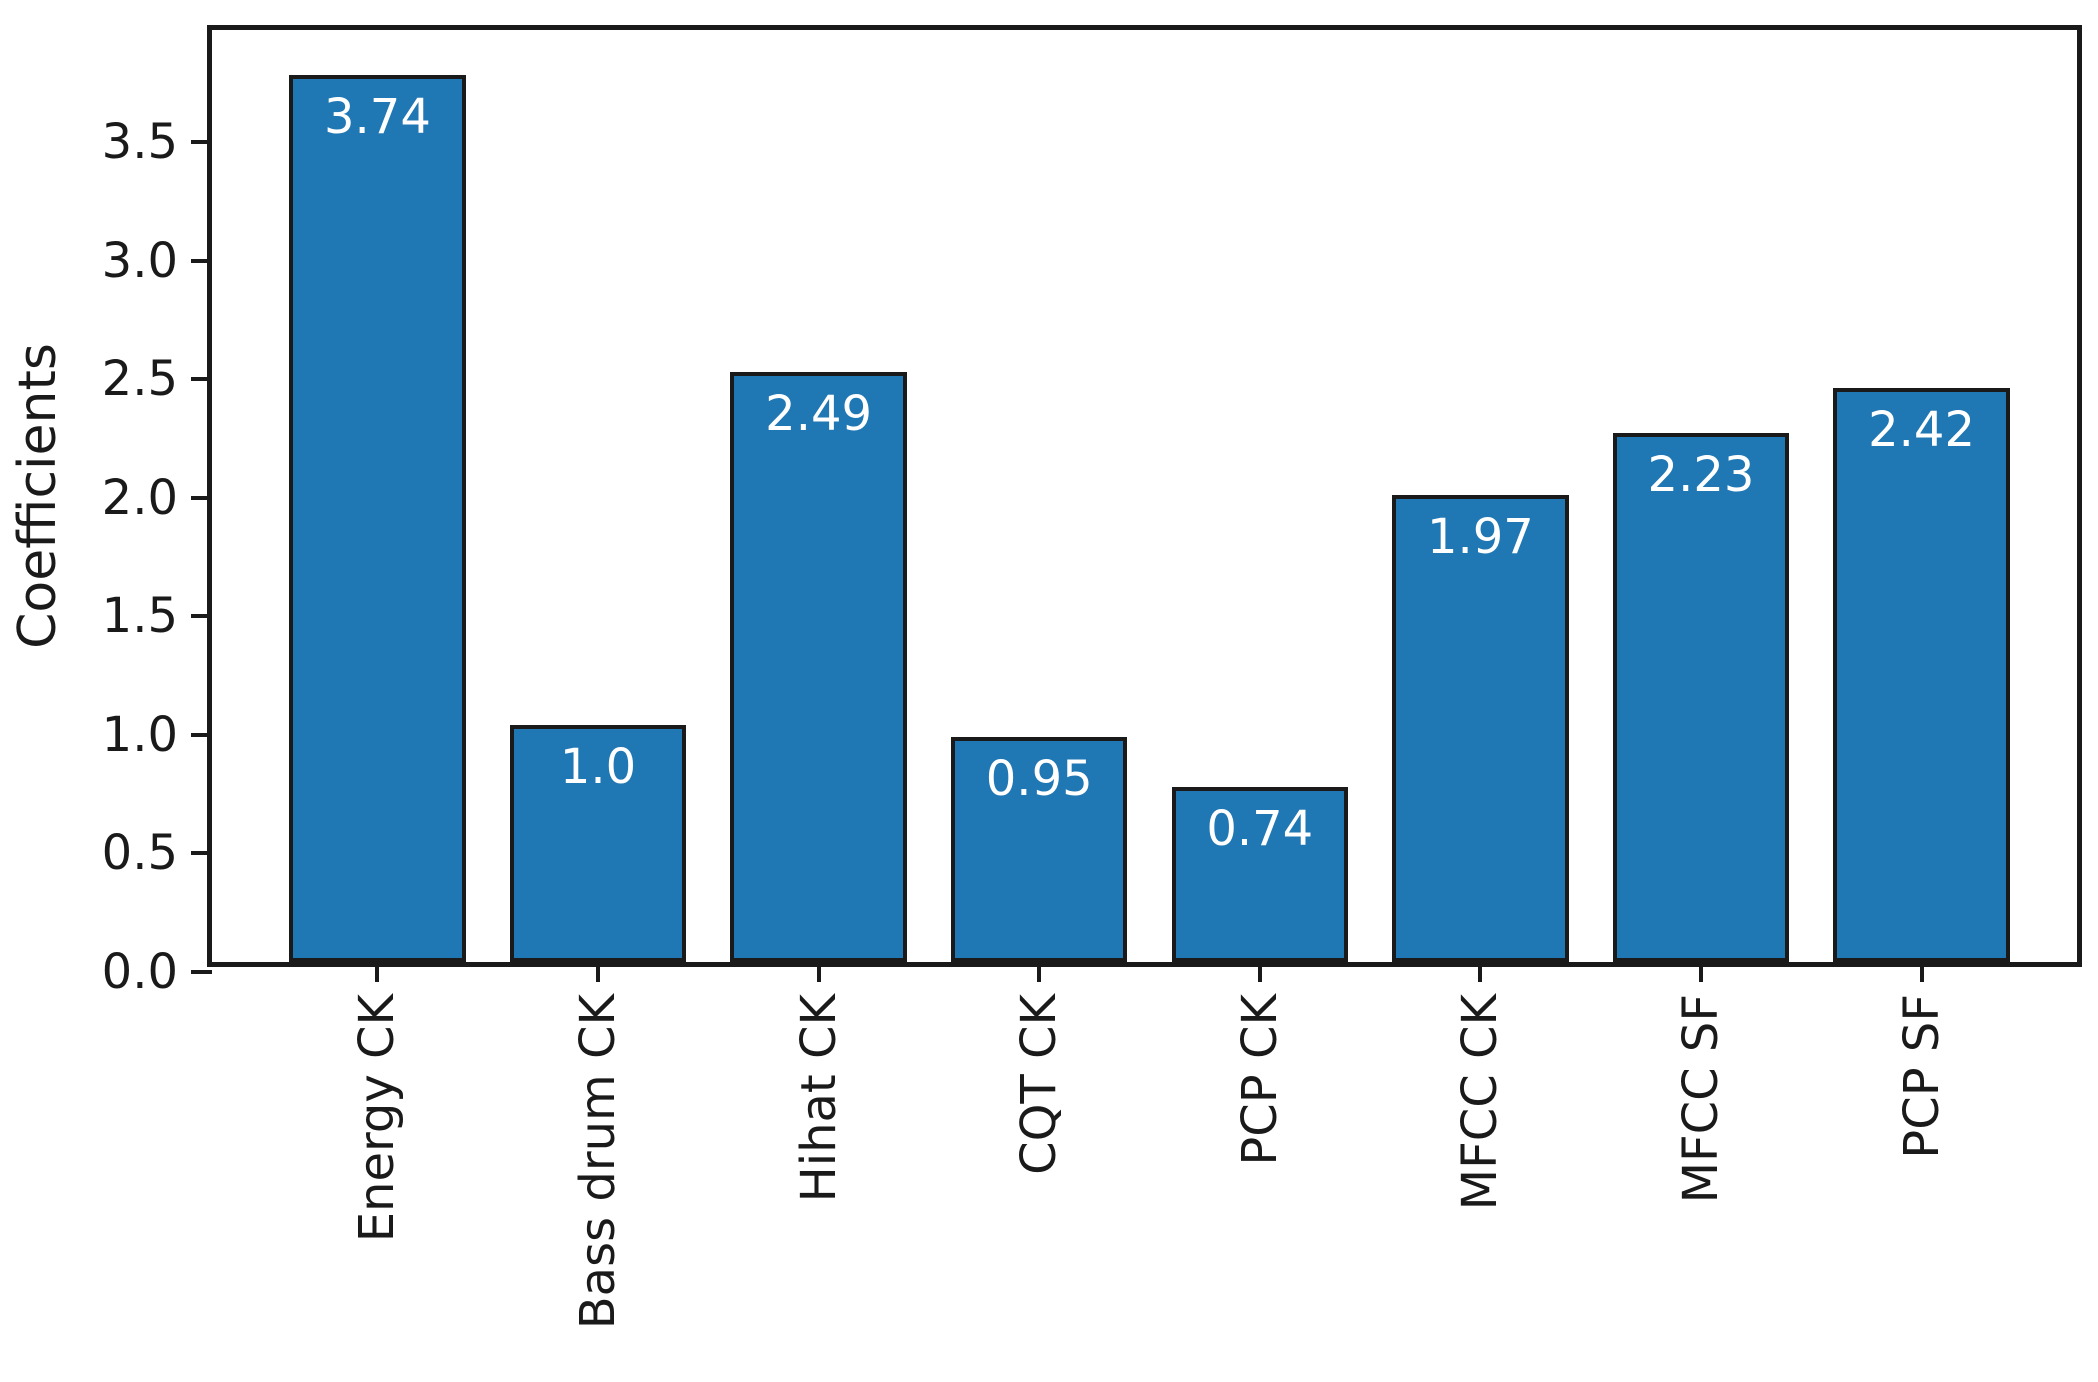 The image size is (2098, 1382). Describe the element at coordinates (139, 260) in the screenshot. I see `y-tick-label: 3.0` at that location.